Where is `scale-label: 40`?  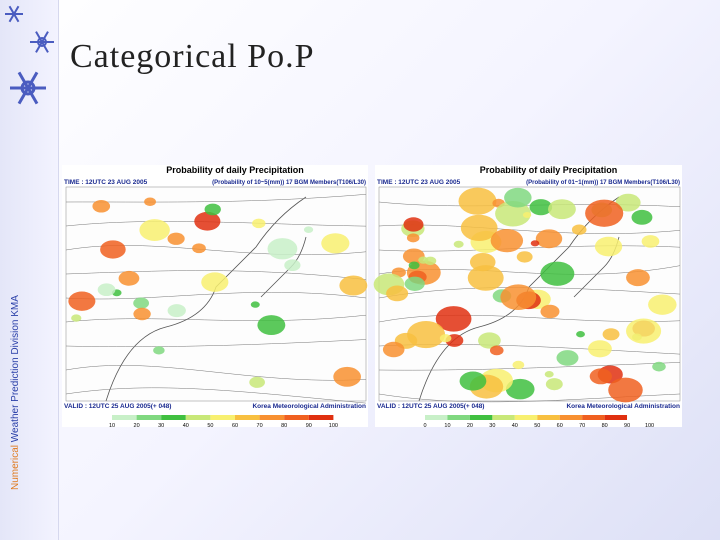 scale-label: 40 is located at coordinates (186, 426).